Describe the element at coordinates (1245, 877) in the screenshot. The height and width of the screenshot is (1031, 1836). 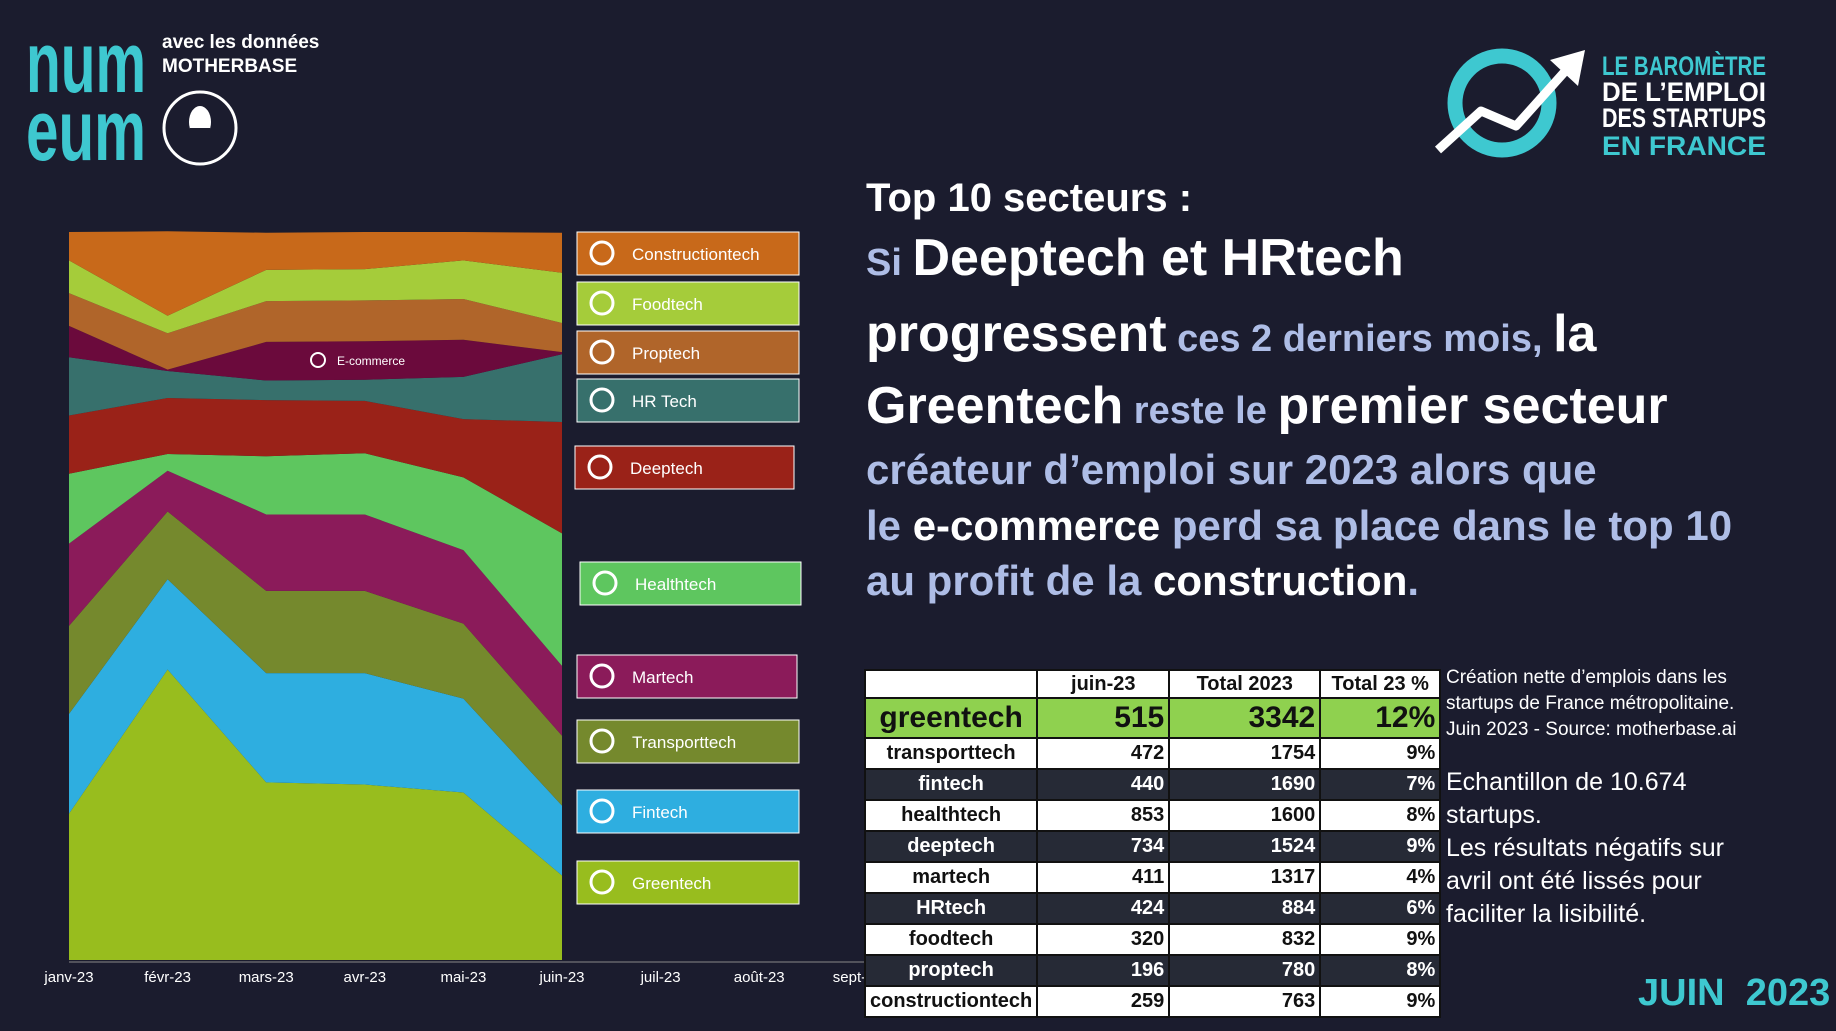
I see `table-cell: 1317` at that location.